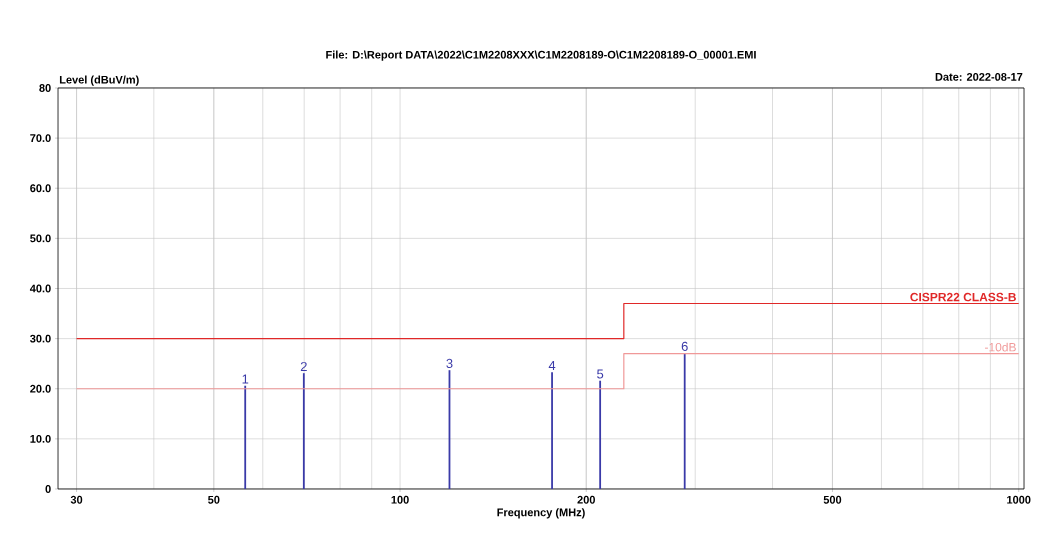  I want to click on y-tick-label: 60.0, so click(40, 188).